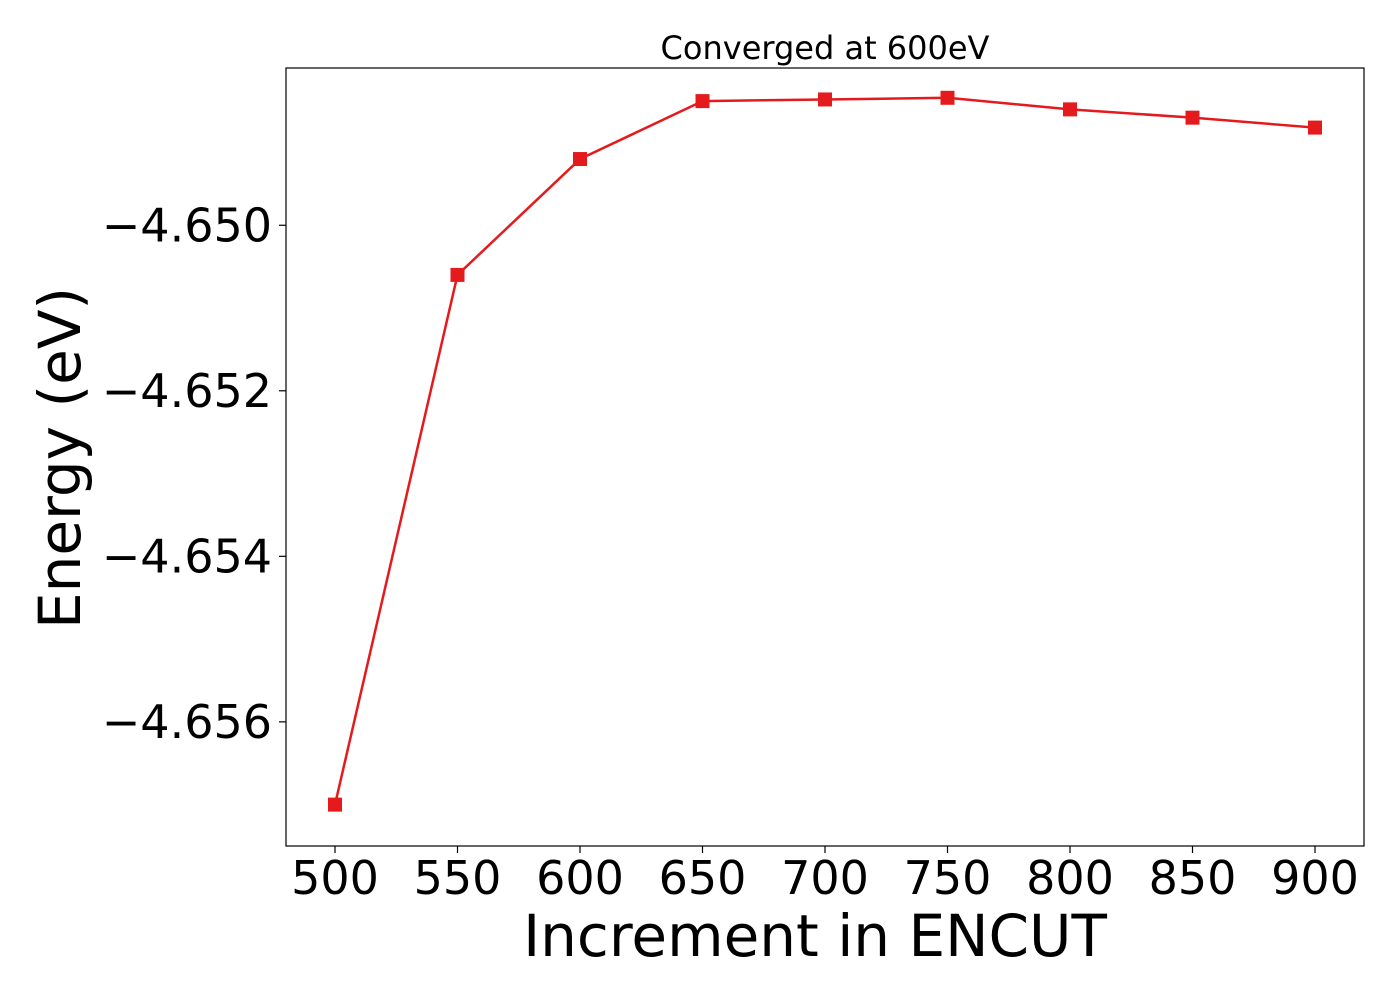 The width and height of the screenshot is (1400, 1000). Describe the element at coordinates (1070, 878) in the screenshot. I see `x-tick-label: 800` at that location.